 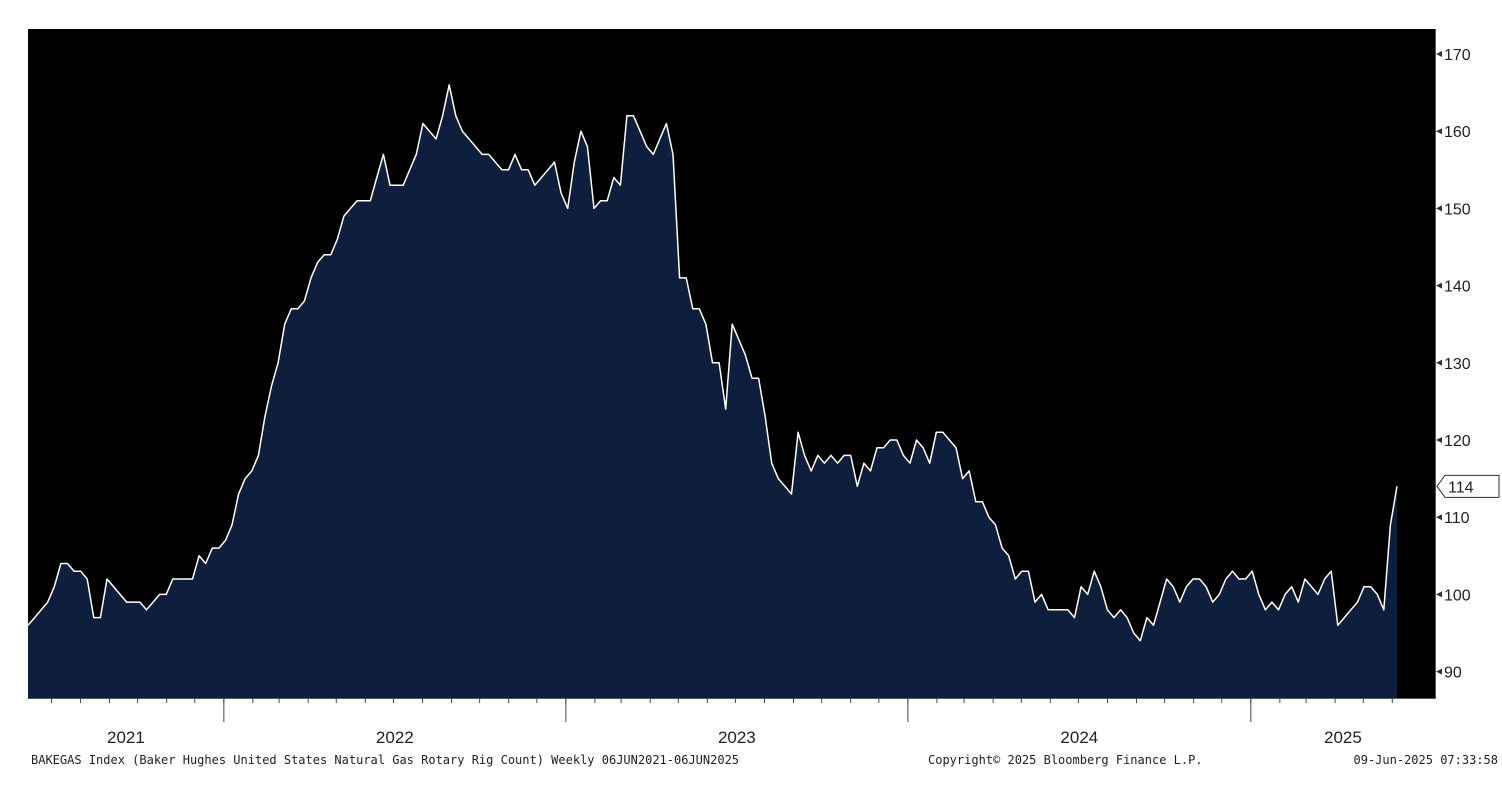 I want to click on last-value-label: 114, so click(x=1461, y=487).